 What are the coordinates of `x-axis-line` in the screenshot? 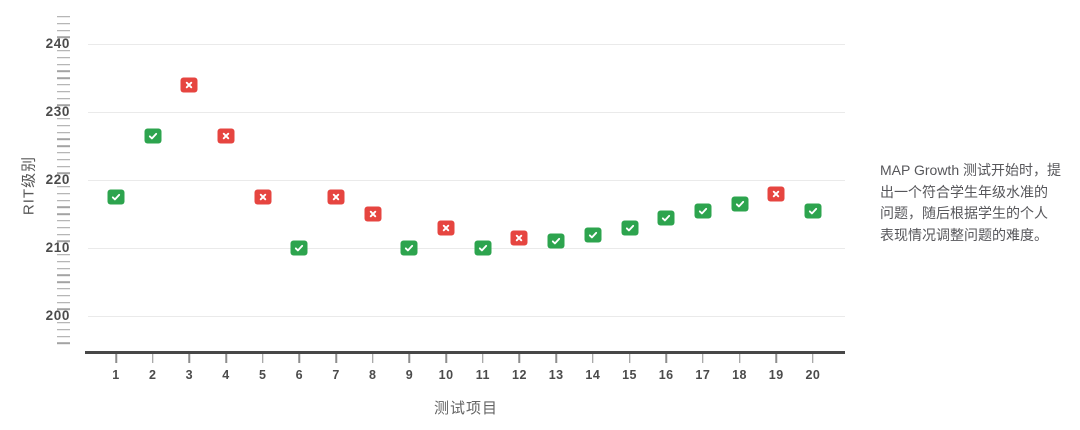 It's located at (465, 352).